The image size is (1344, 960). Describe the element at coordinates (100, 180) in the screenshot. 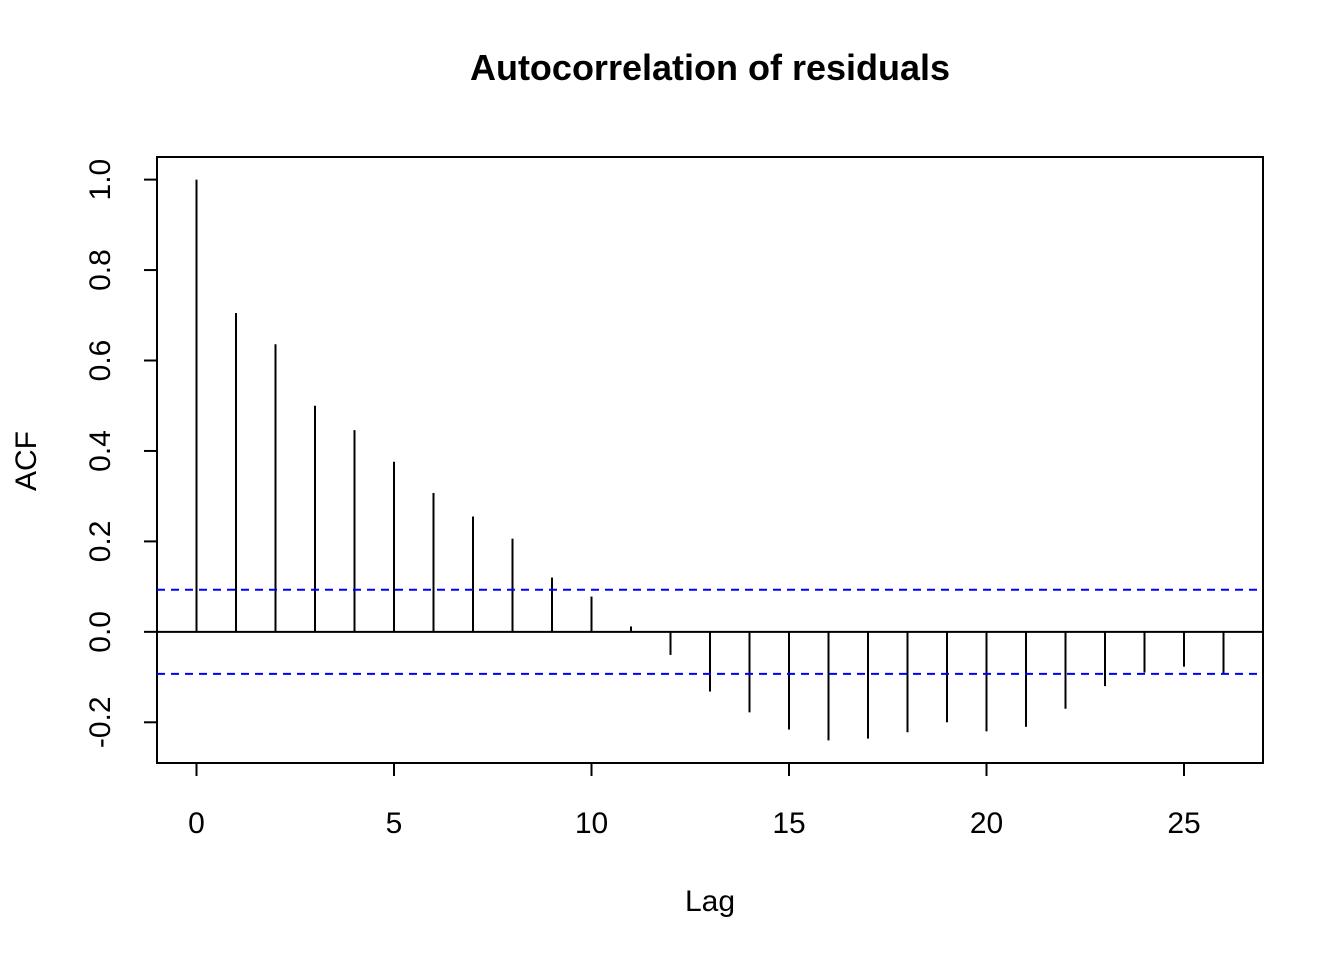

I see `y-tick-label-6: 1.0` at that location.